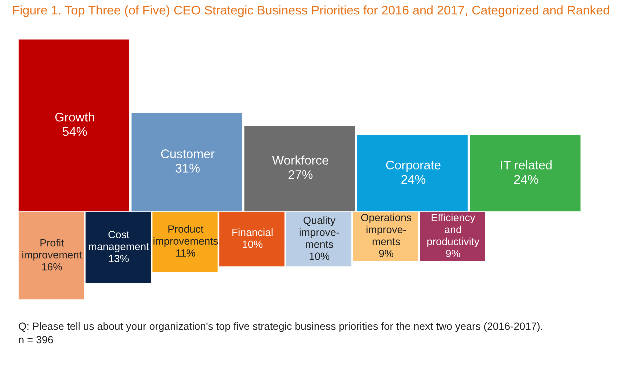 The height and width of the screenshot is (375, 620). I want to click on category-label: Growth, so click(75, 117).